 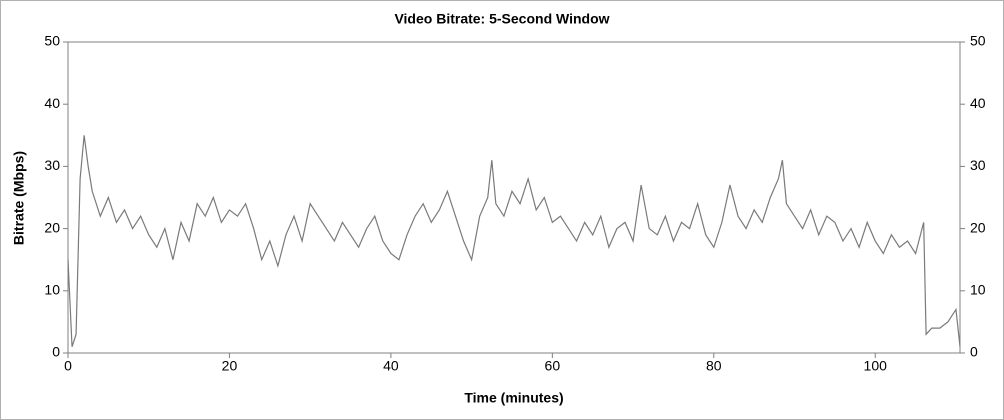 What do you see at coordinates (19, 198) in the screenshot?
I see `y-axis-label: Bitrate (Mbps)` at bounding box center [19, 198].